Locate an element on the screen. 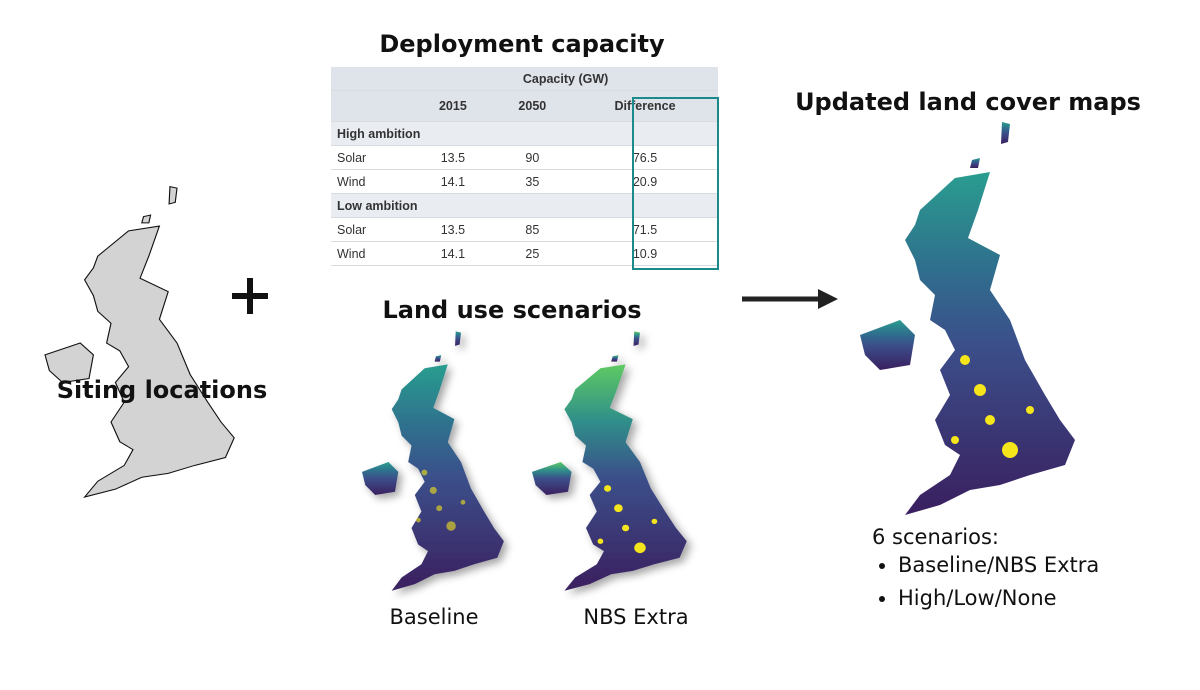 This screenshot has height=690, width=1200. bullet-list: Baseline/NBS Extra High/Low/None is located at coordinates (985, 582).